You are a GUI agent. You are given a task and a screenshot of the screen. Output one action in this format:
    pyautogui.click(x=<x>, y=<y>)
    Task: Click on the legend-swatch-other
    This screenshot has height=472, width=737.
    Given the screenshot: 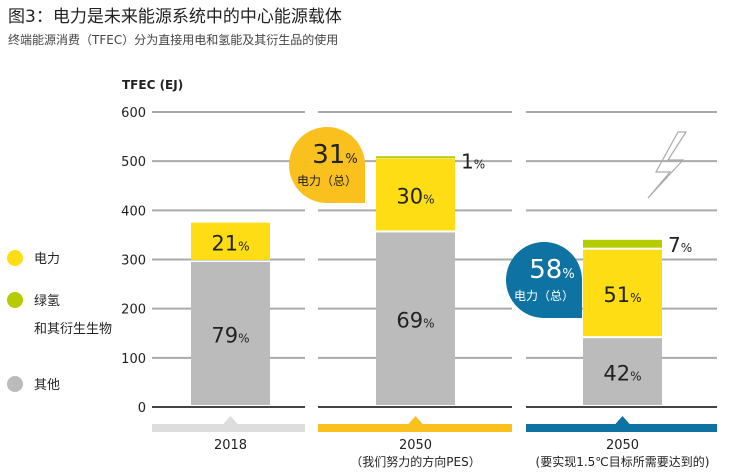 What is the action you would take?
    pyautogui.click(x=15, y=384)
    